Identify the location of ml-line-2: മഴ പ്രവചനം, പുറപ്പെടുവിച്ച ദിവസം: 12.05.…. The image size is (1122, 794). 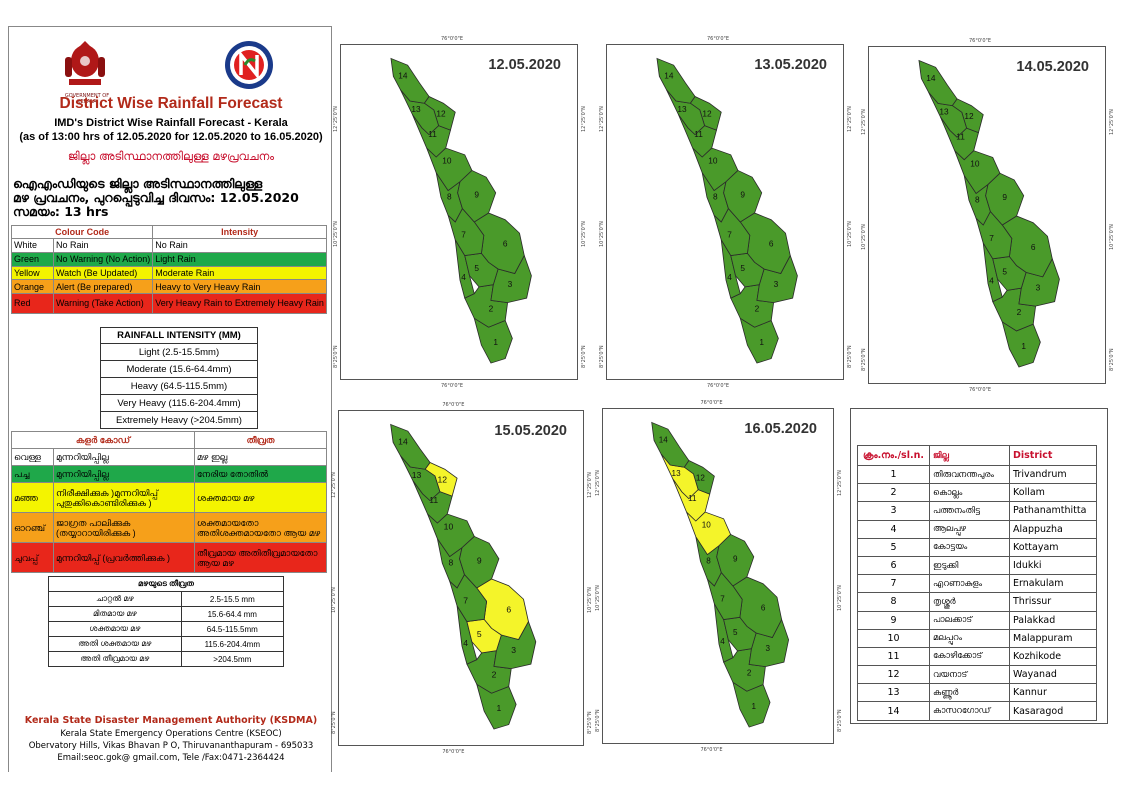
(156, 197).